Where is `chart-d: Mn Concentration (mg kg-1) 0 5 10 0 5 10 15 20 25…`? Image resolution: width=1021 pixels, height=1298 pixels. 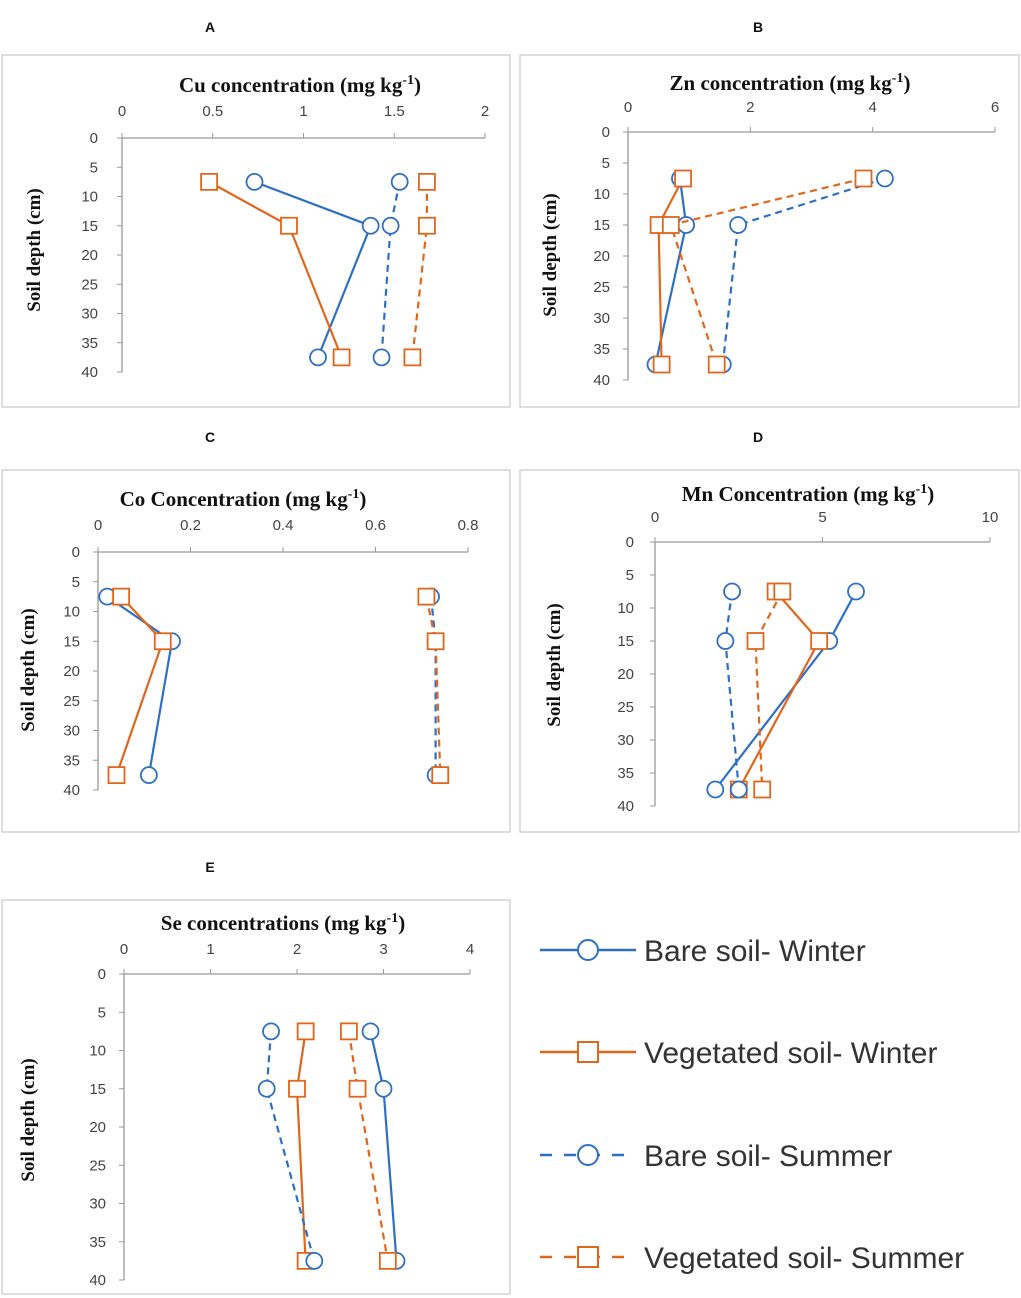
chart-d: Mn Concentration (mg kg-1) 0 5 10 0 5 10 15 20 25… is located at coordinates (771, 648).